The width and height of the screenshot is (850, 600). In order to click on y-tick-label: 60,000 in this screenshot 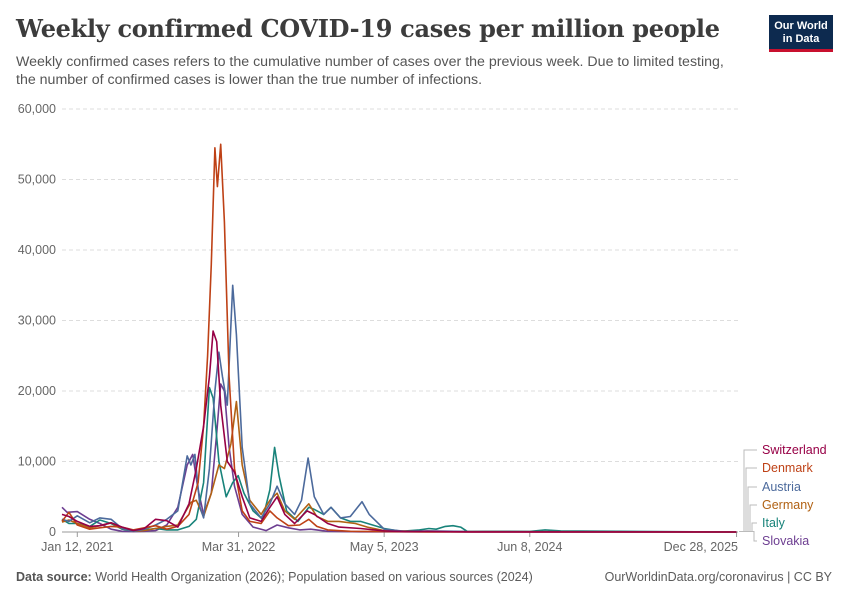, I will do `click(37, 109)`.